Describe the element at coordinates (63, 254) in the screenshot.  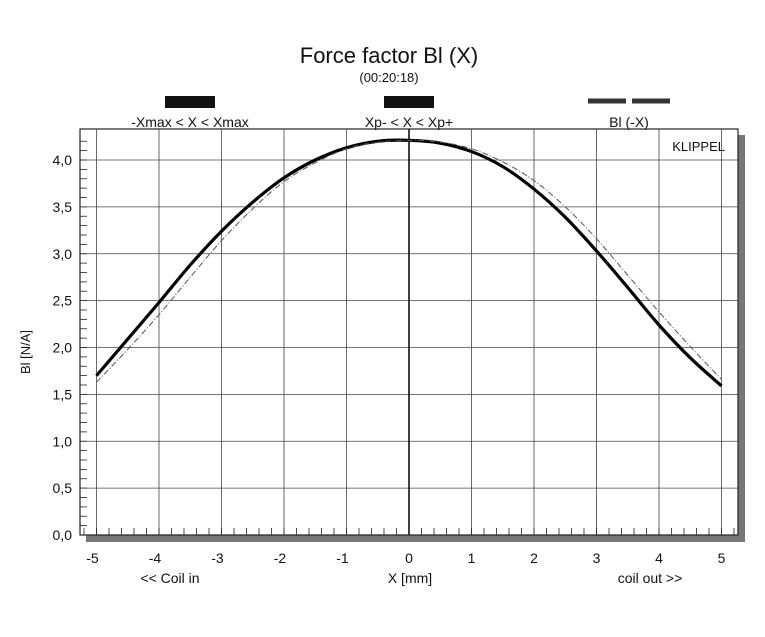
I see `y-tick-label: 3,0` at that location.